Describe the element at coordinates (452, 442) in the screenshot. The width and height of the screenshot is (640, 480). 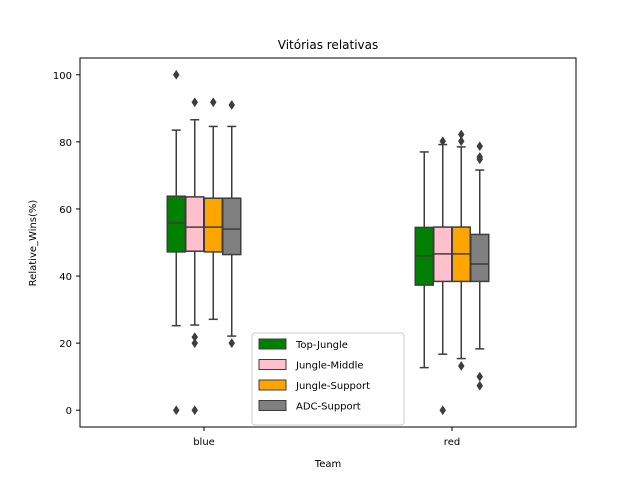
I see `x-tick-label-red: red` at that location.